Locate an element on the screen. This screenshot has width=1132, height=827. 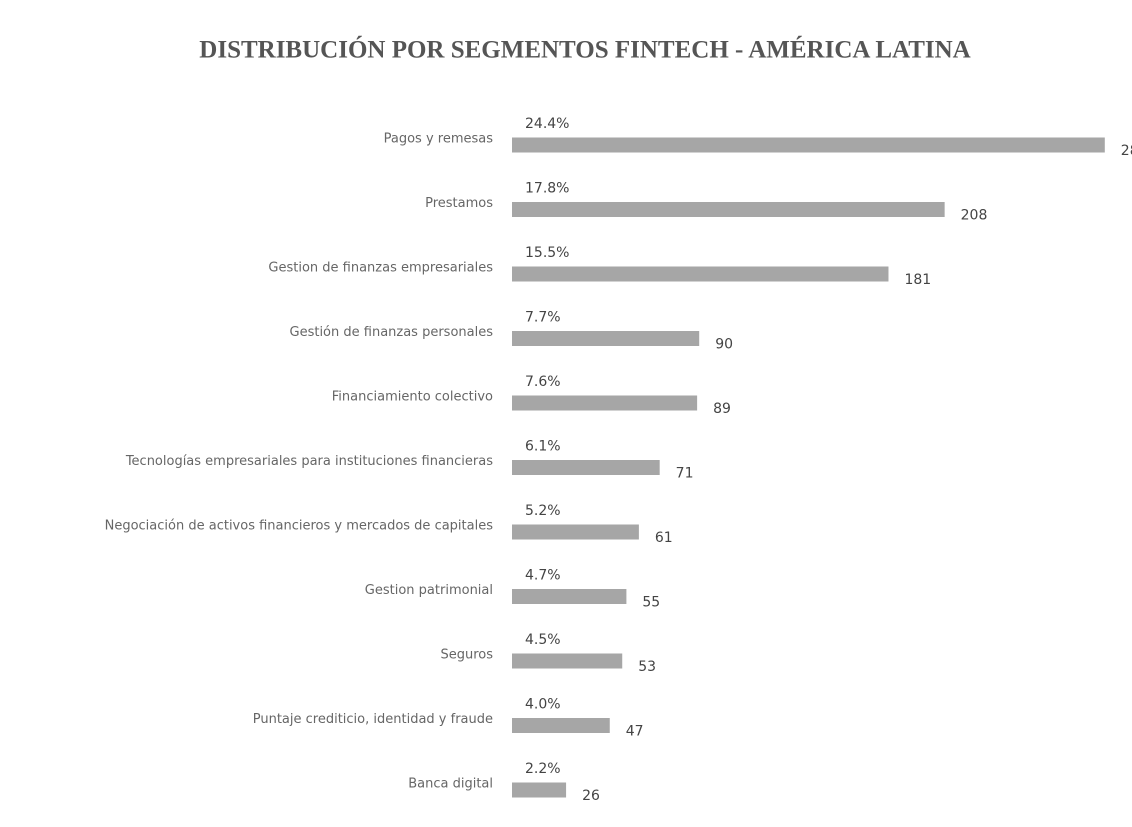
value-label: 71 is located at coordinates (685, 474).